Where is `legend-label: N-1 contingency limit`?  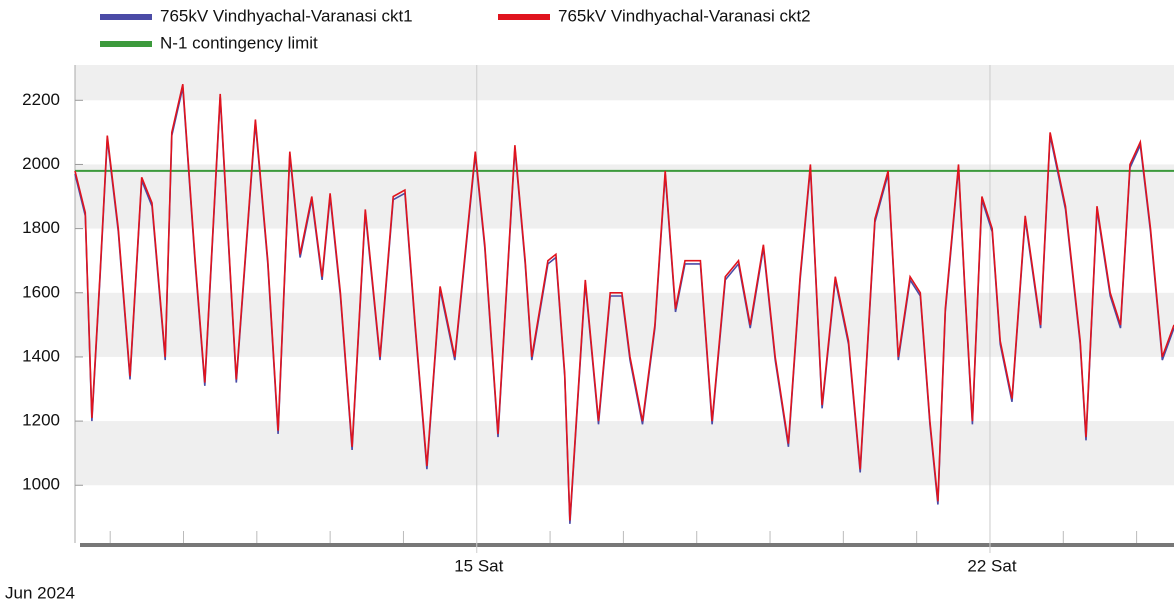 legend-label: N-1 contingency limit is located at coordinates (239, 42).